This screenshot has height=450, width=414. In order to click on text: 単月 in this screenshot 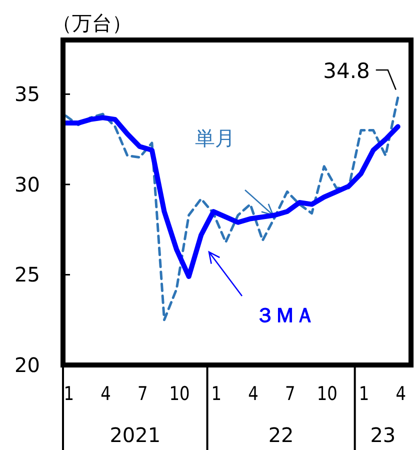, I will do `click(215, 138)`.